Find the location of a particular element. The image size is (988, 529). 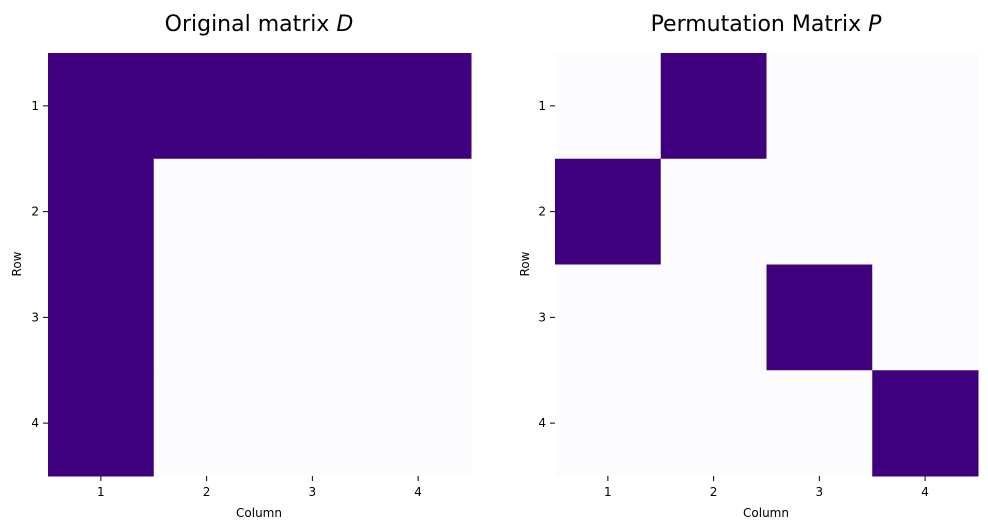

chart-title-symbol: D is located at coordinates (344, 24).